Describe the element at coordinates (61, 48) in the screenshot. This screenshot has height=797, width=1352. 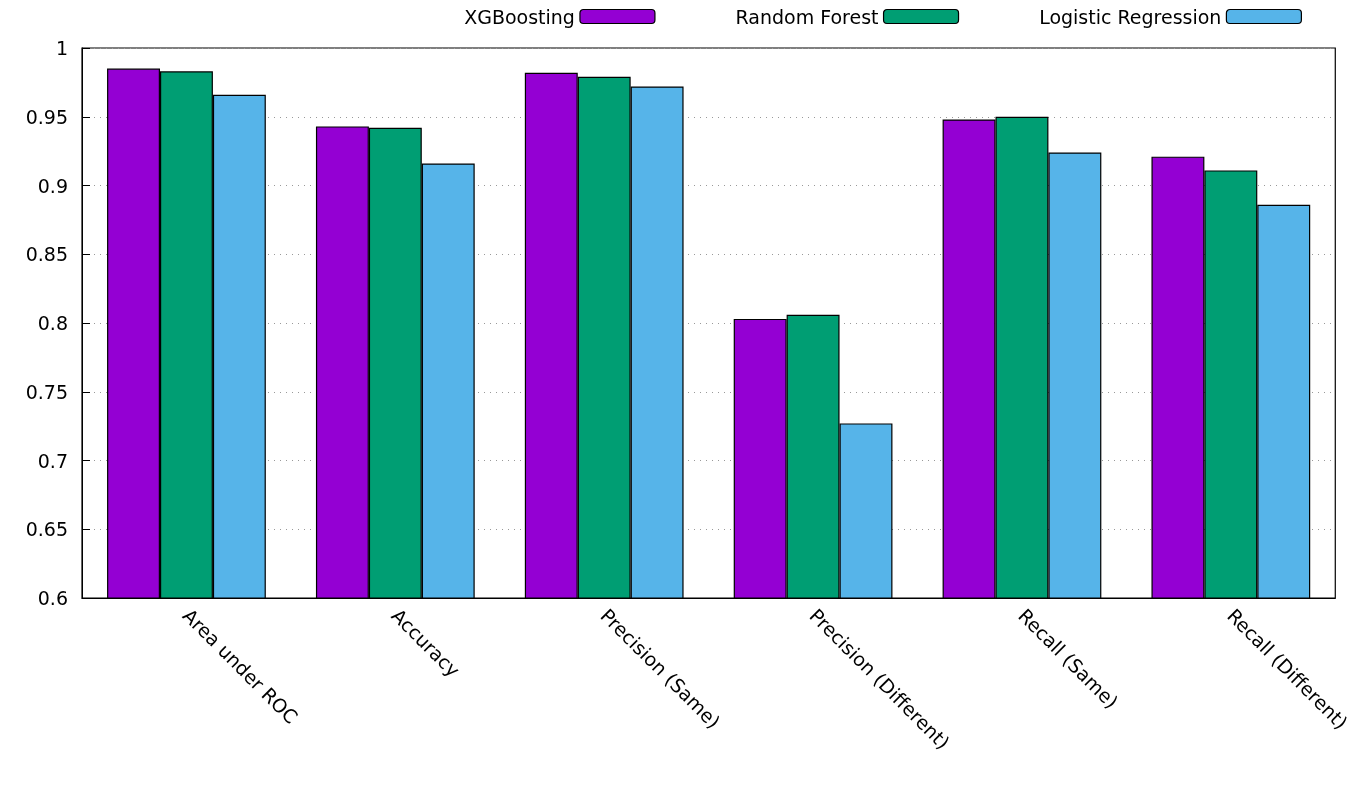
I see `y-tick-label: 1` at that location.